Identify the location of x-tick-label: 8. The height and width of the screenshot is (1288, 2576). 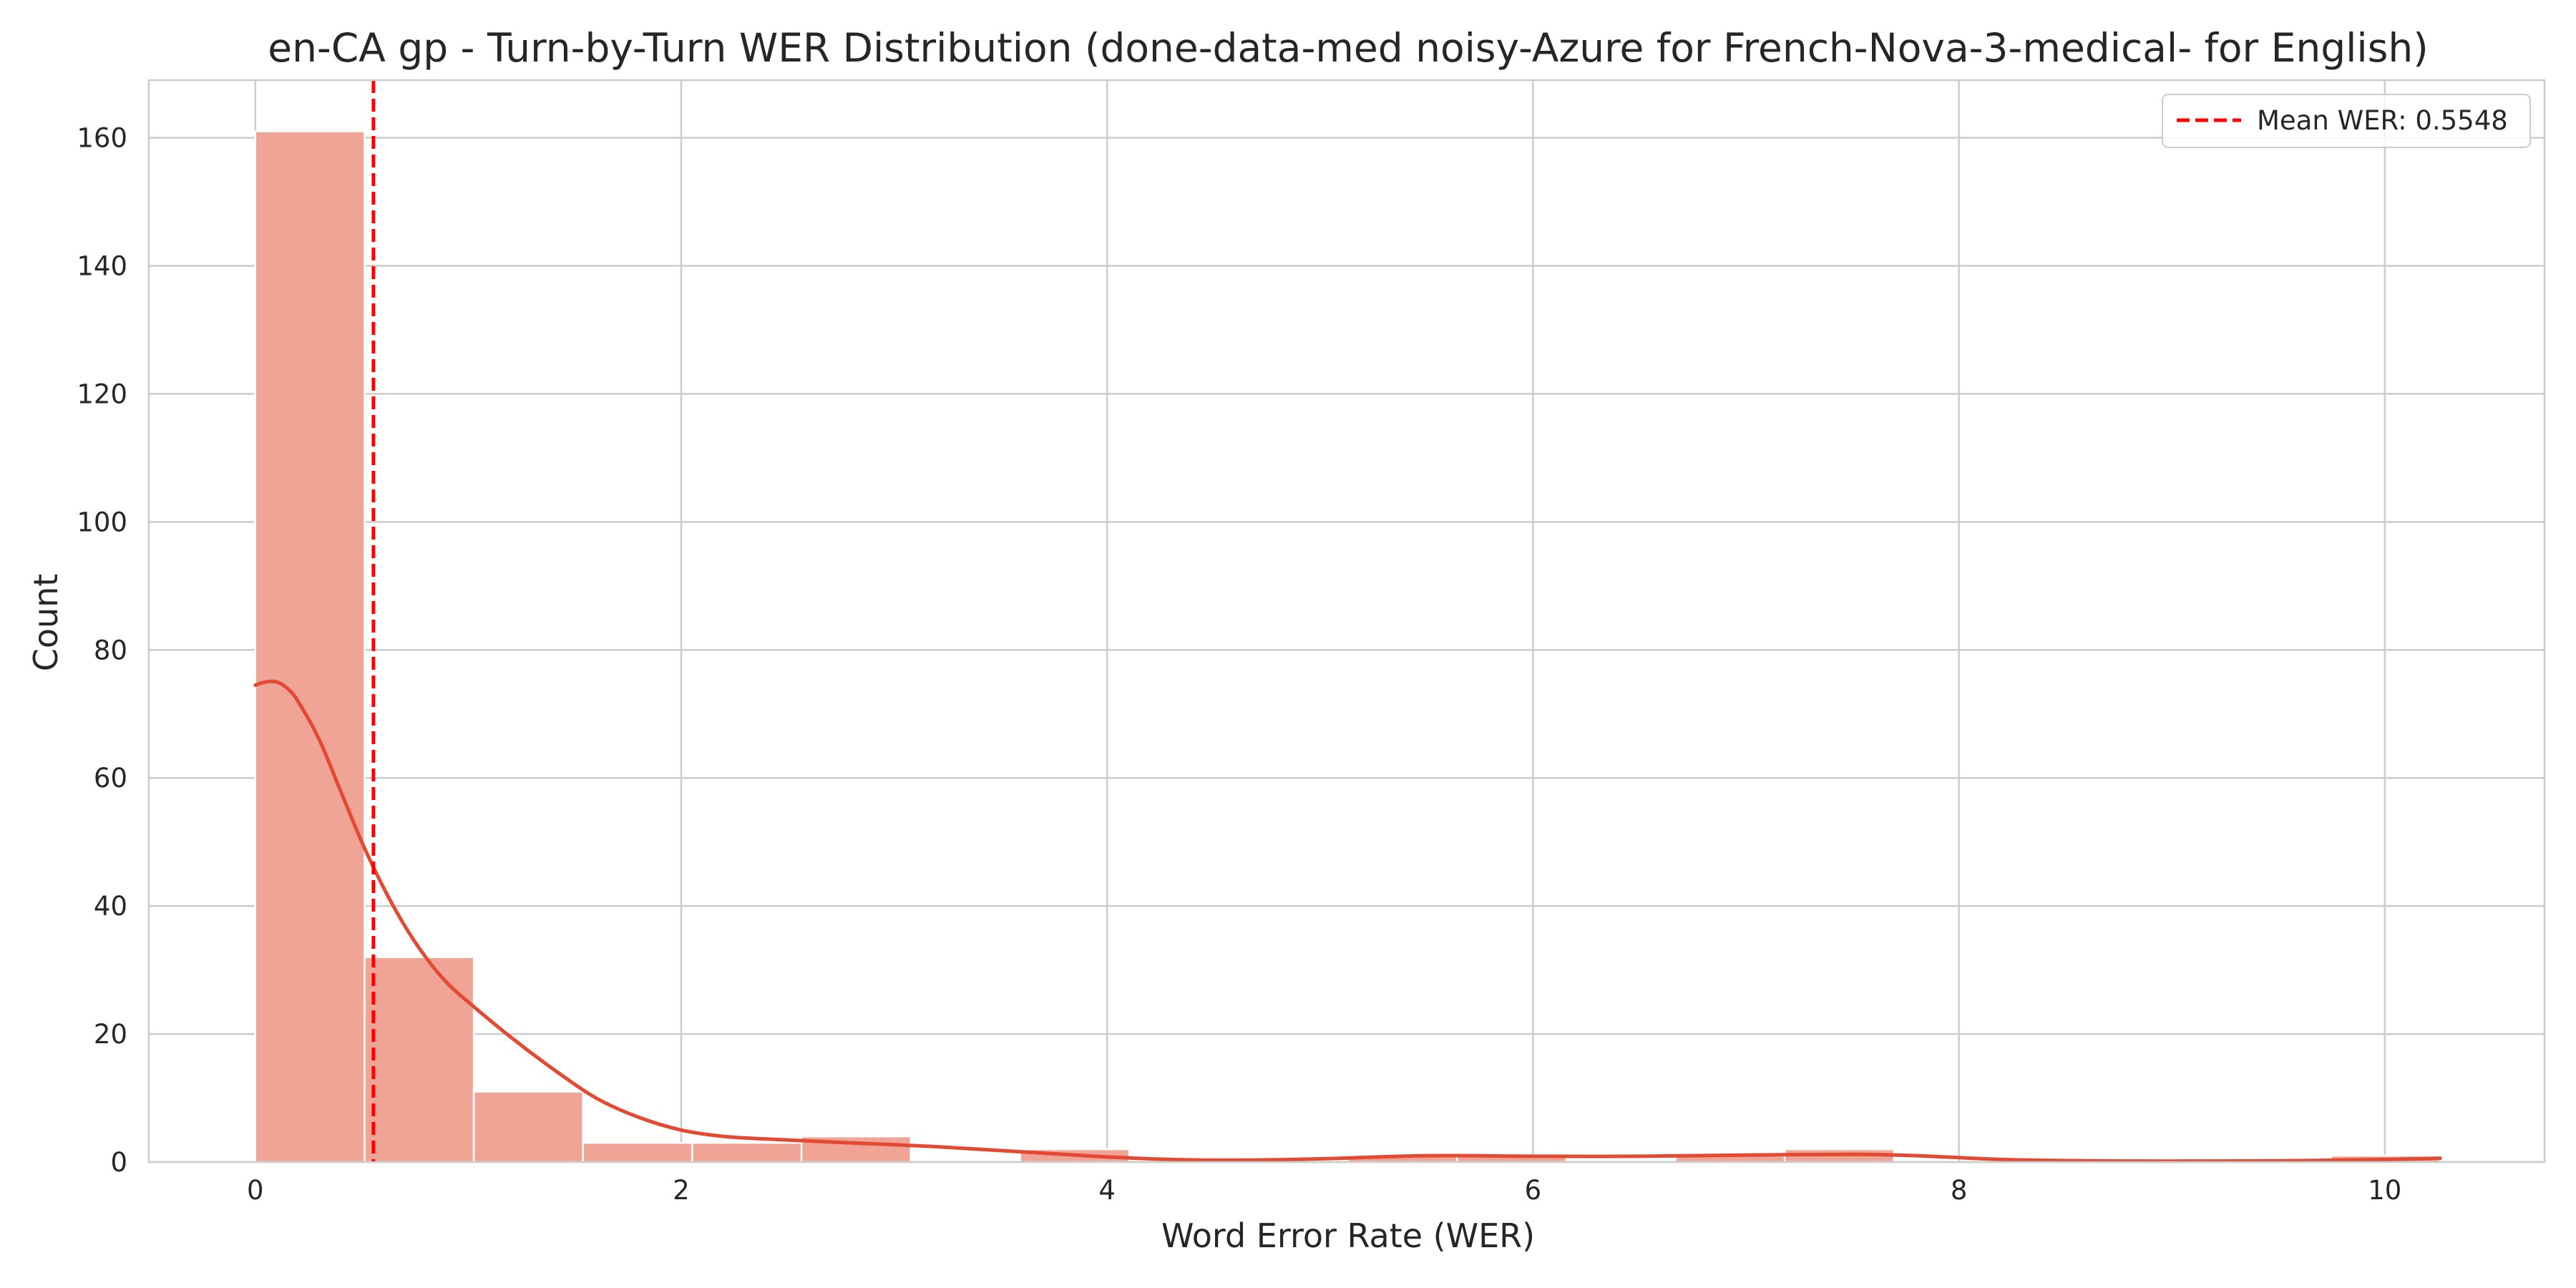
(1959, 1190).